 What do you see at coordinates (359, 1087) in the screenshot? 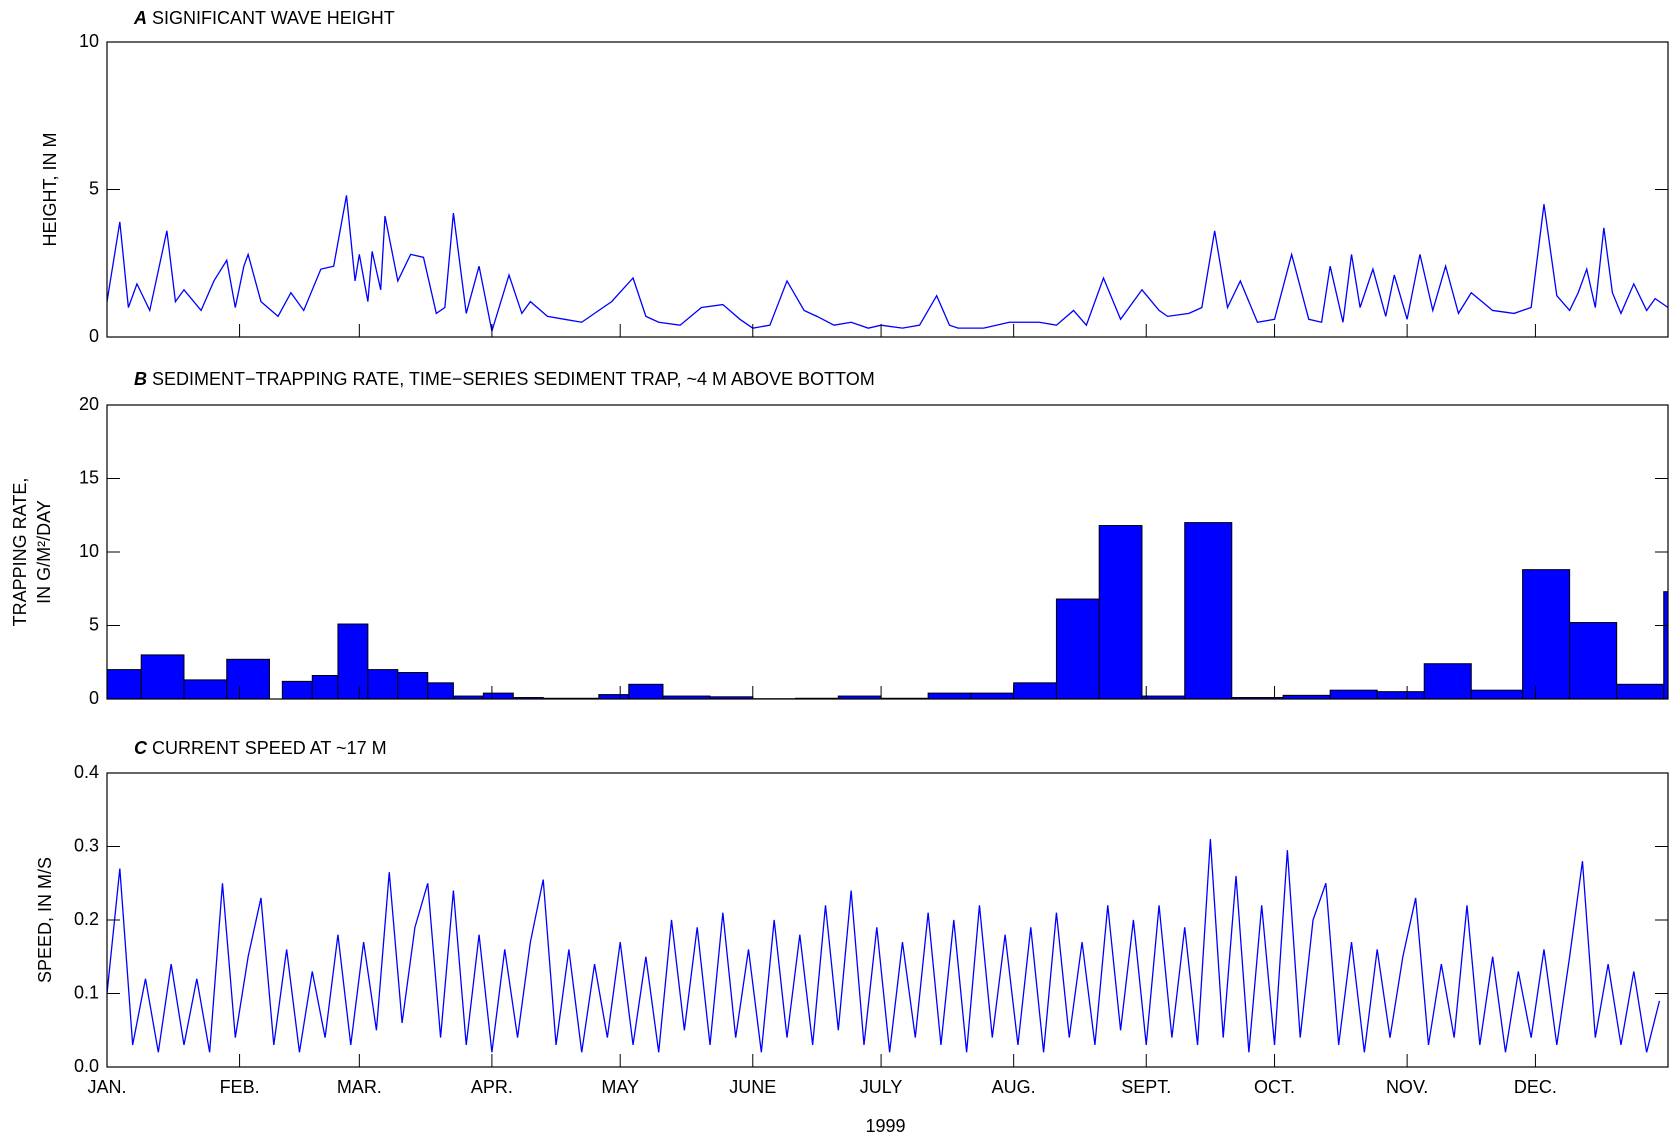
I see `x-tick-label: MAR.` at bounding box center [359, 1087].